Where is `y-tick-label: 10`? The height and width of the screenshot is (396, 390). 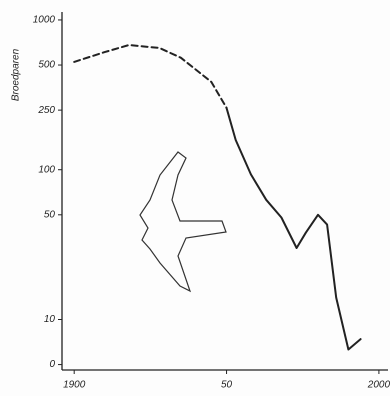 y-tick-label: 10 is located at coordinates (50, 319).